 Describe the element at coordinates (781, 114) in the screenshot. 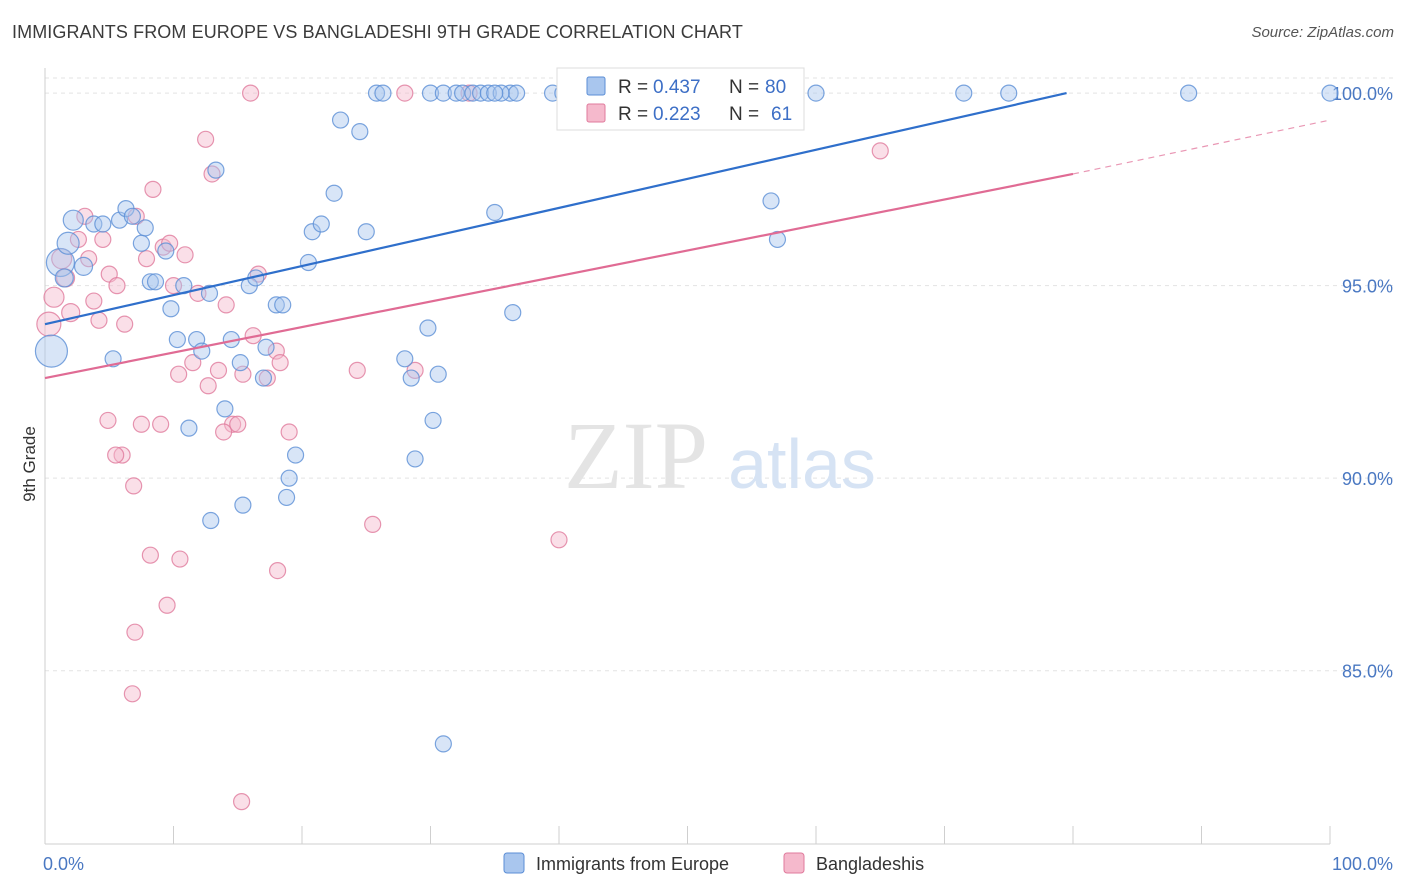

I see `stats-pink-n-value: 61` at that location.